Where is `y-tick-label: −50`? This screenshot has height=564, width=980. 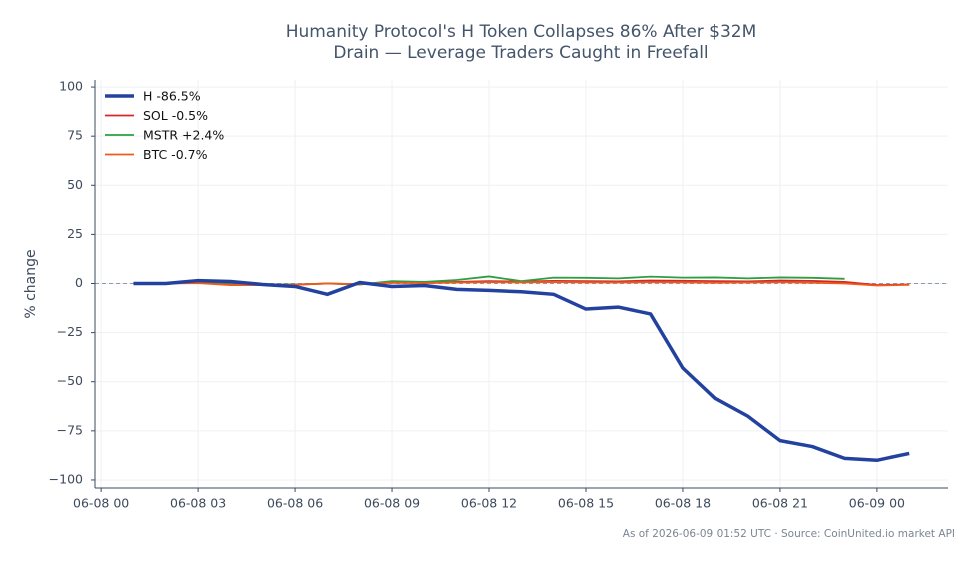
y-tick-label: −50 is located at coordinates (70, 380).